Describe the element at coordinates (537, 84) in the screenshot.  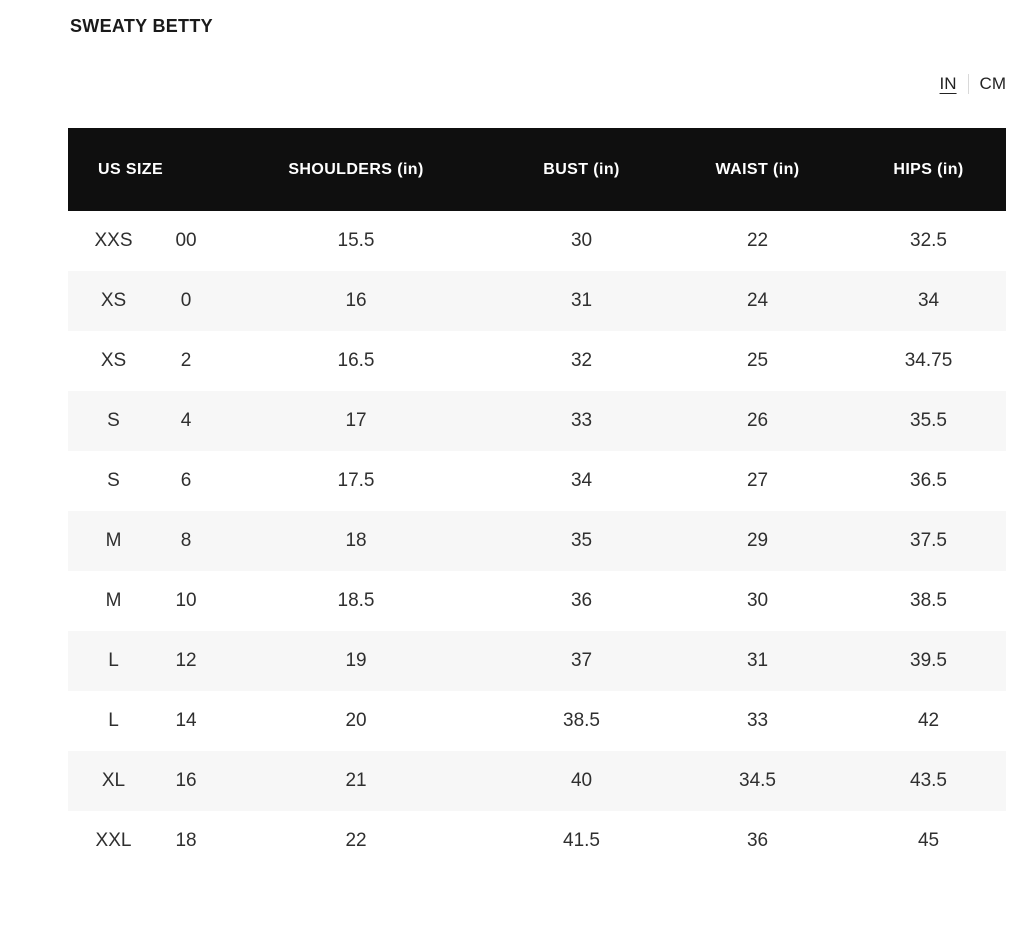
I see `unit-toggle: IN CM` at that location.